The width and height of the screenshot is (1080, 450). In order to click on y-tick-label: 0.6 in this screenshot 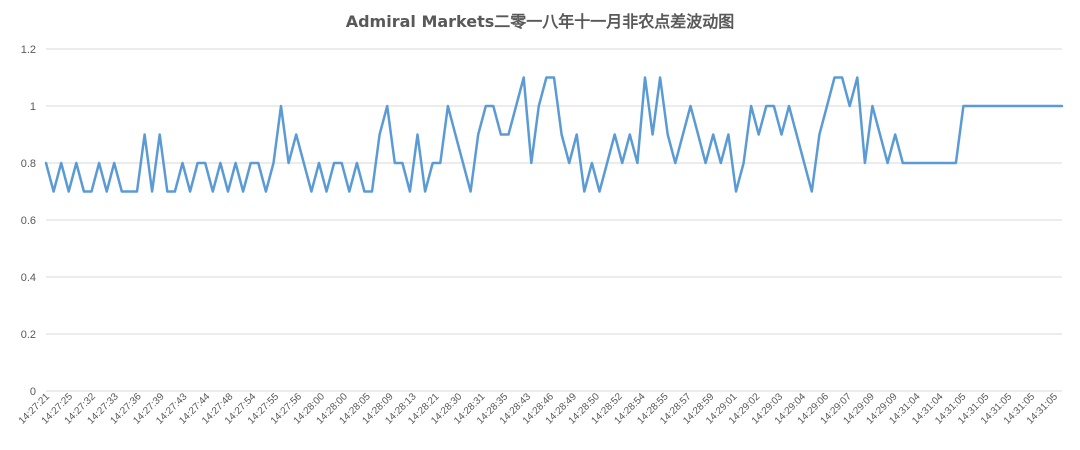, I will do `click(28, 221)`.